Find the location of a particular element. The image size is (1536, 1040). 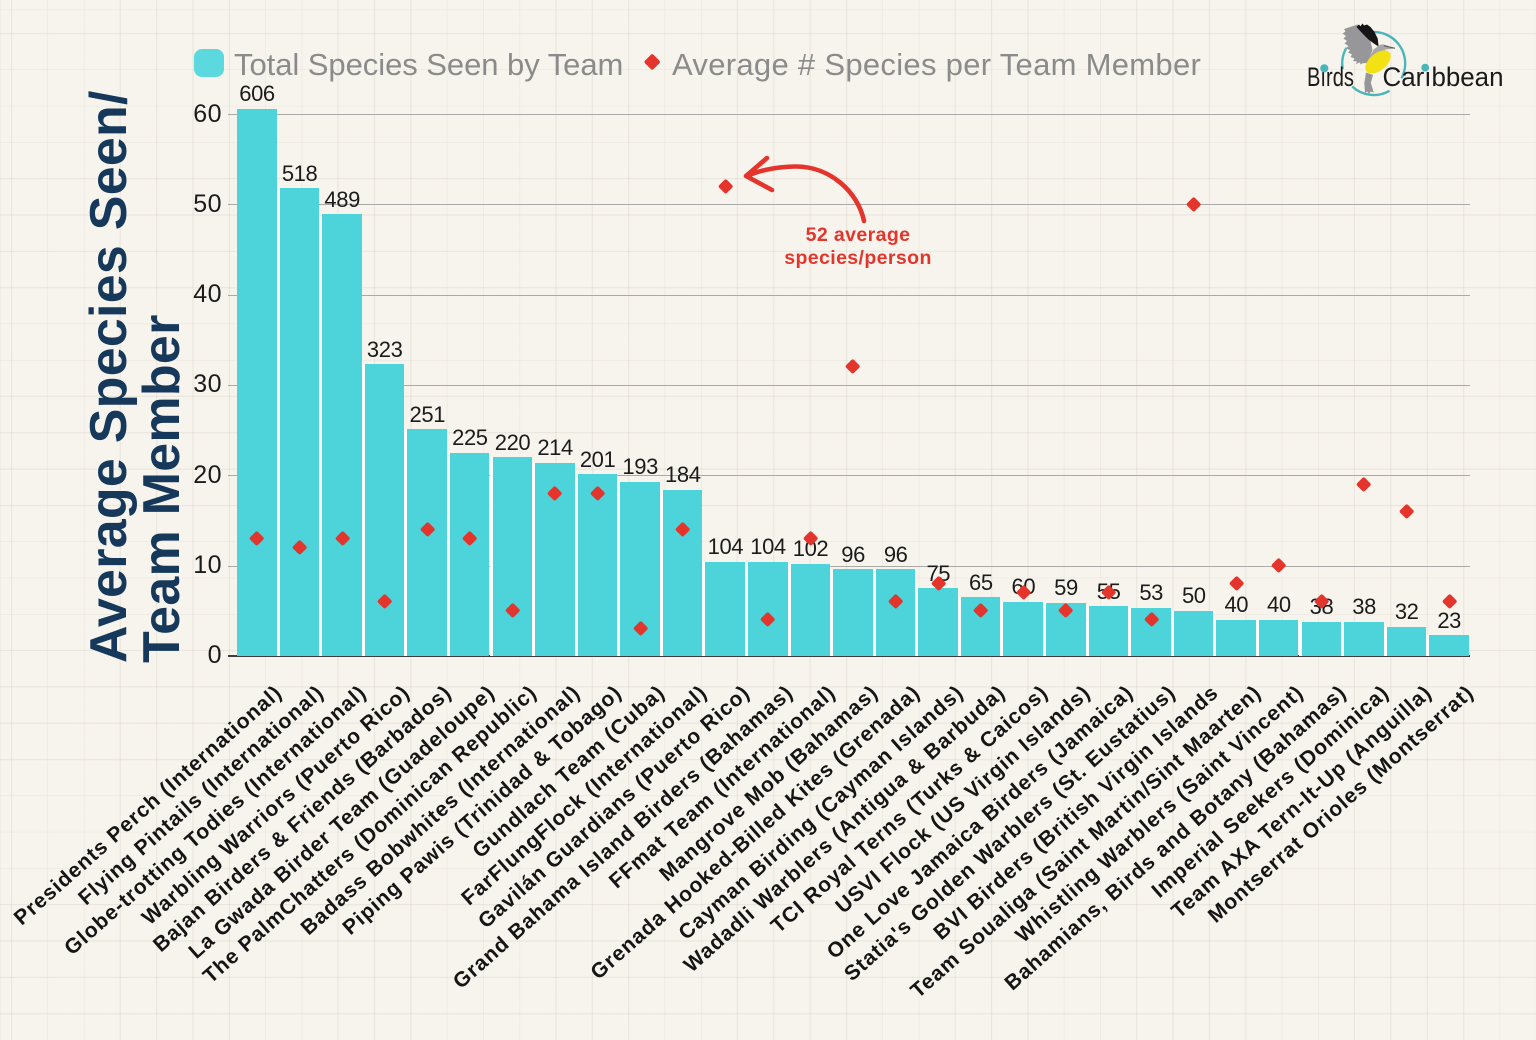

svg-text: Carıbbean is located at coordinates (1443, 77).